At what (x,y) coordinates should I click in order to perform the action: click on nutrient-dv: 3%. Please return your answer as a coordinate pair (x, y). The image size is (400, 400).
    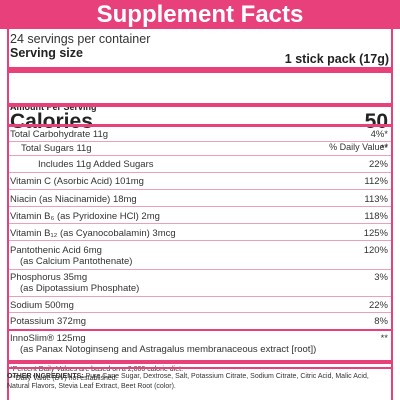
    Looking at the image, I should click on (381, 277).